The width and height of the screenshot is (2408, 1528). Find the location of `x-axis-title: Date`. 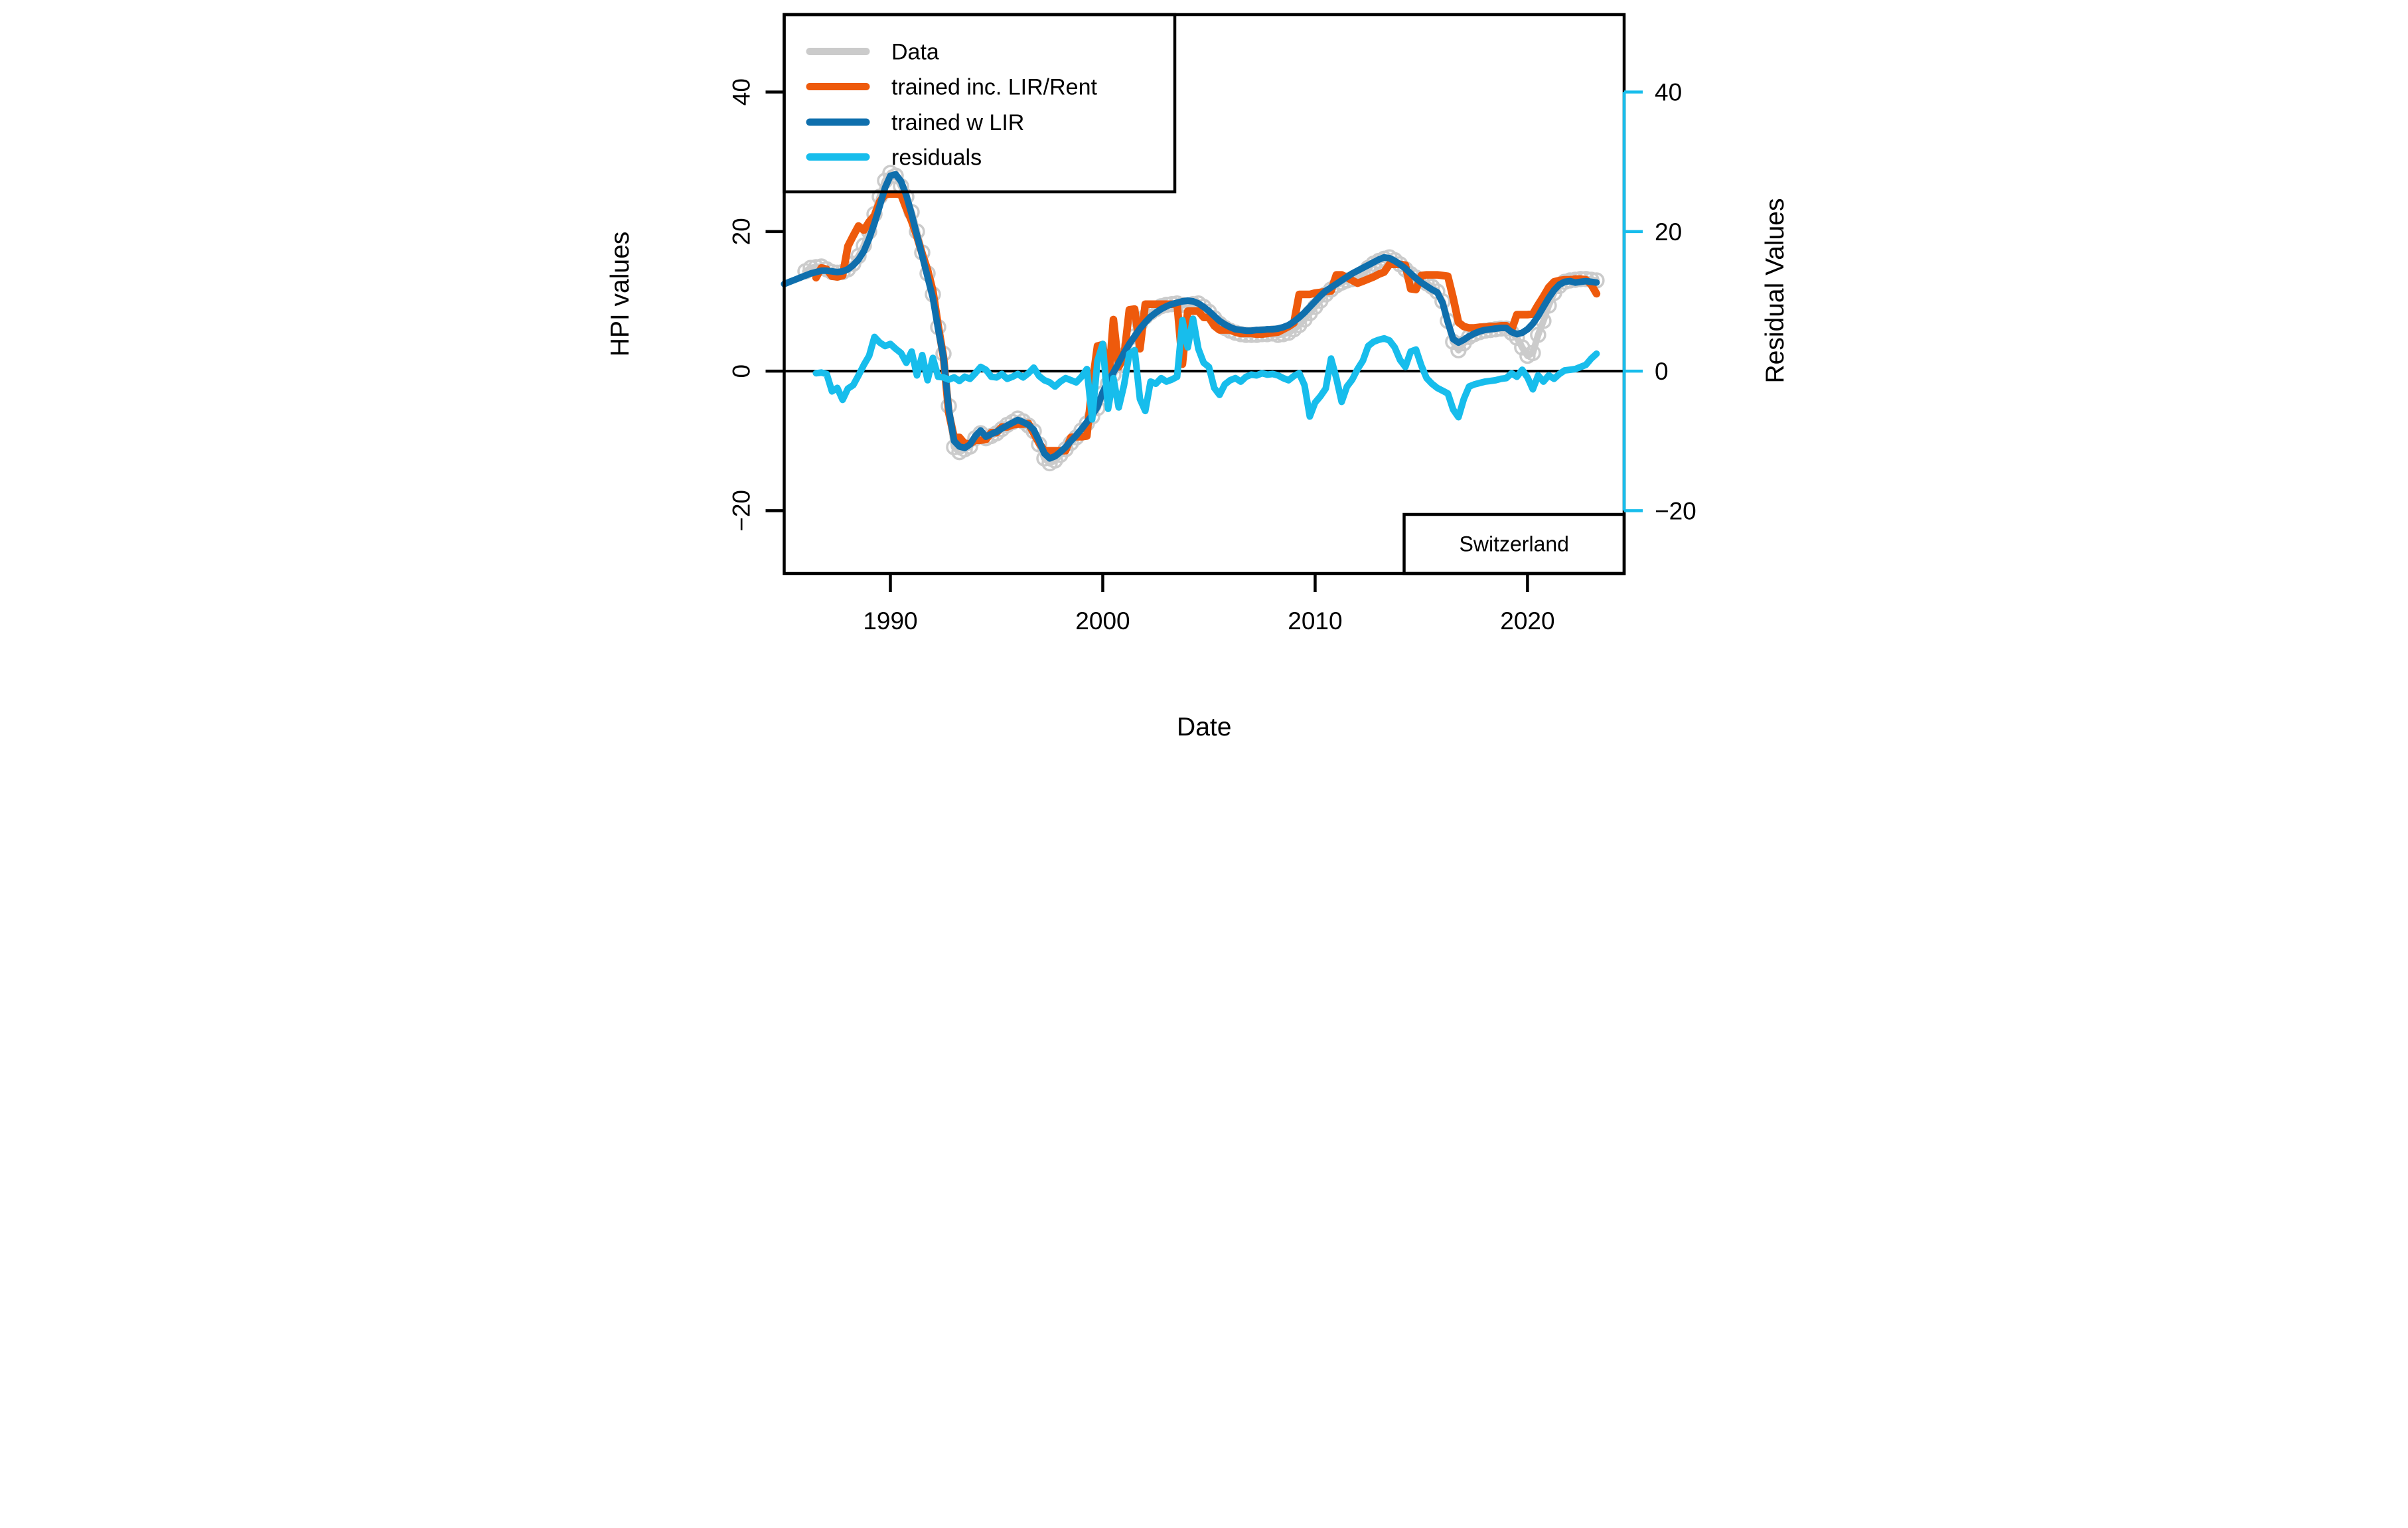

x-axis-title: Date is located at coordinates (1204, 727).